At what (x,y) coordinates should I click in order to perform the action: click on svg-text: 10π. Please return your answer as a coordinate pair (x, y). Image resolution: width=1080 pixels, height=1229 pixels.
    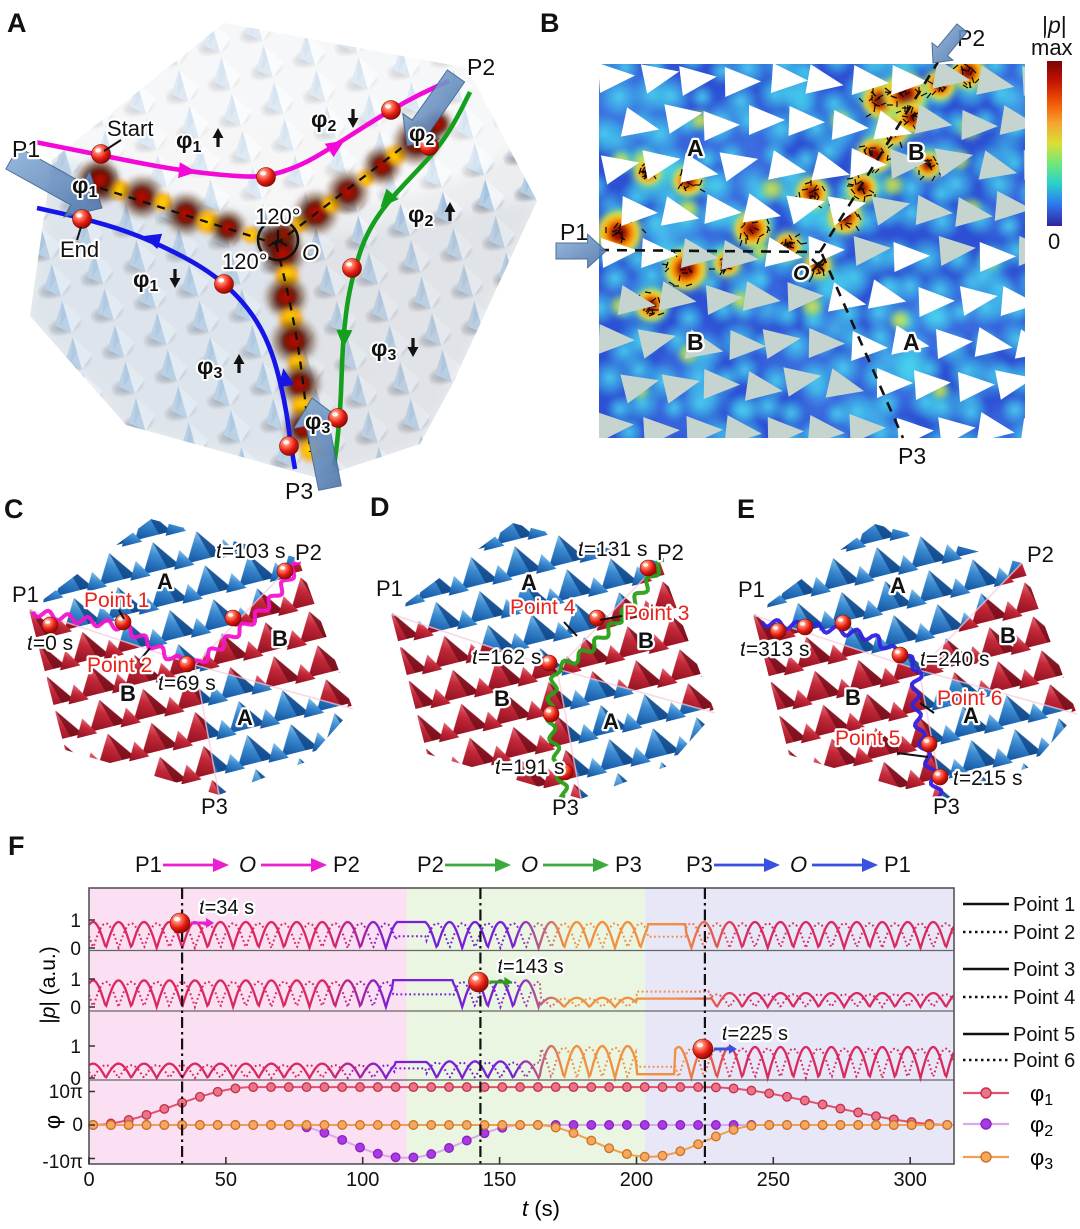
    Looking at the image, I should click on (66, 1092).